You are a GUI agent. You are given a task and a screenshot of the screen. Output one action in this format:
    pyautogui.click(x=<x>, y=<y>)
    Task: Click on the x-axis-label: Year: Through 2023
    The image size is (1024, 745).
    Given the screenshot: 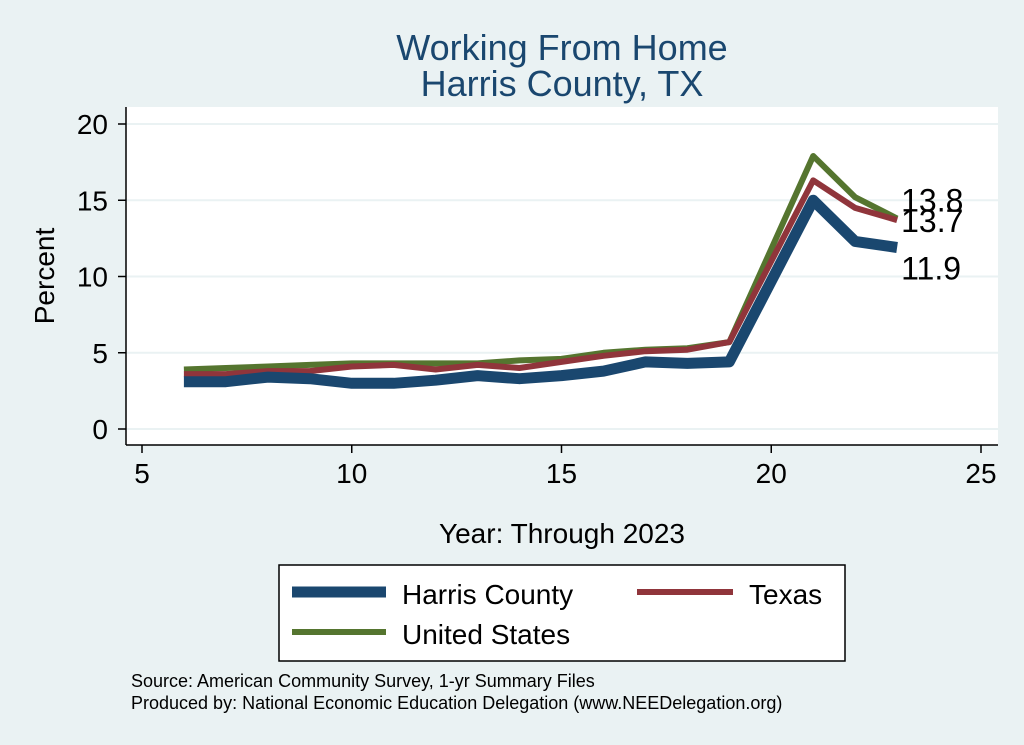 What is the action you would take?
    pyautogui.click(x=562, y=533)
    